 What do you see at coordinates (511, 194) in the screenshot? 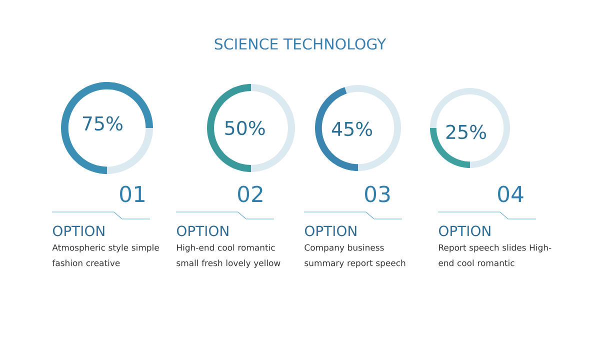
I see `text: 04` at bounding box center [511, 194].